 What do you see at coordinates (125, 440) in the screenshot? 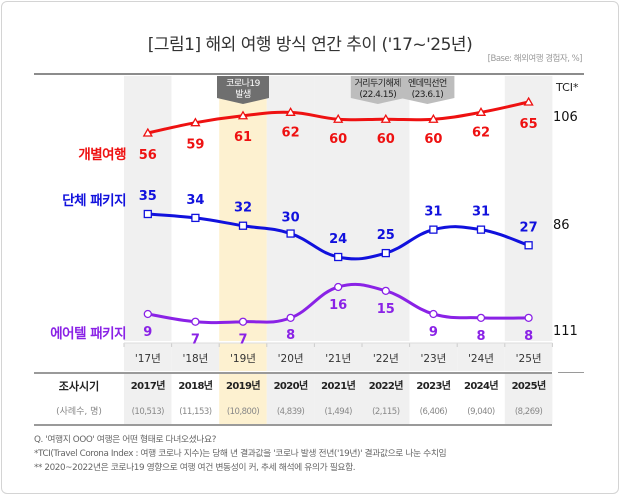
I see `footnote-question: Q. '여행지 OOO' 여행은 어떤 형태로 다녀오셨나요?` at bounding box center [125, 440].